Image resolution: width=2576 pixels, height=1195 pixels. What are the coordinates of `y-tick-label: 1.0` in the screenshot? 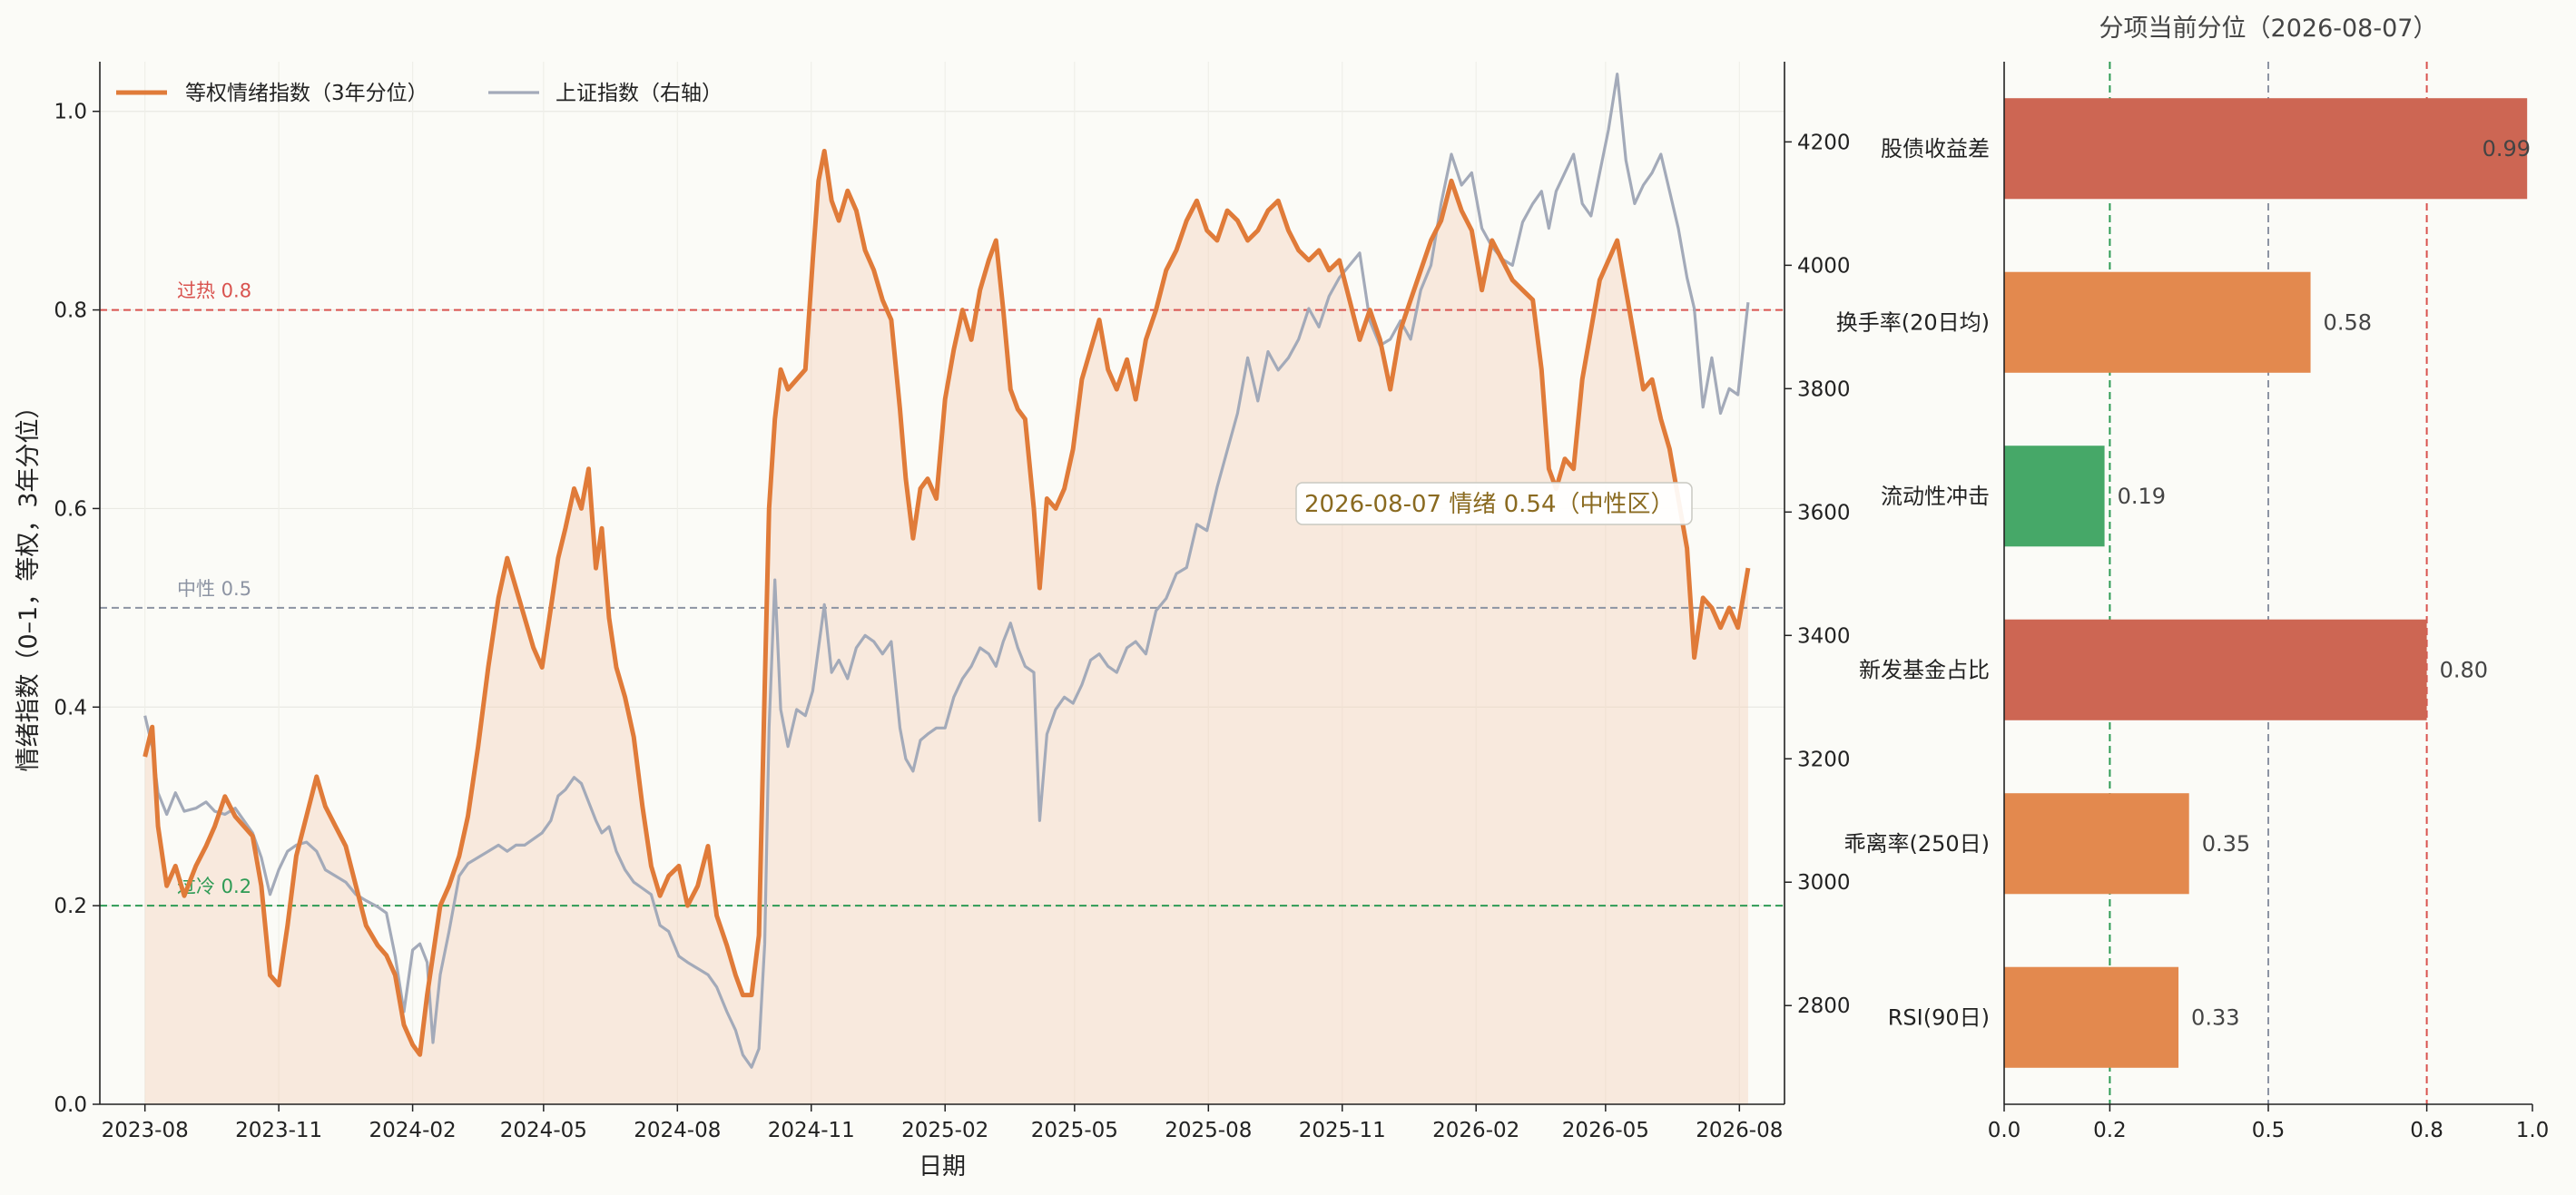 It's located at (70, 113).